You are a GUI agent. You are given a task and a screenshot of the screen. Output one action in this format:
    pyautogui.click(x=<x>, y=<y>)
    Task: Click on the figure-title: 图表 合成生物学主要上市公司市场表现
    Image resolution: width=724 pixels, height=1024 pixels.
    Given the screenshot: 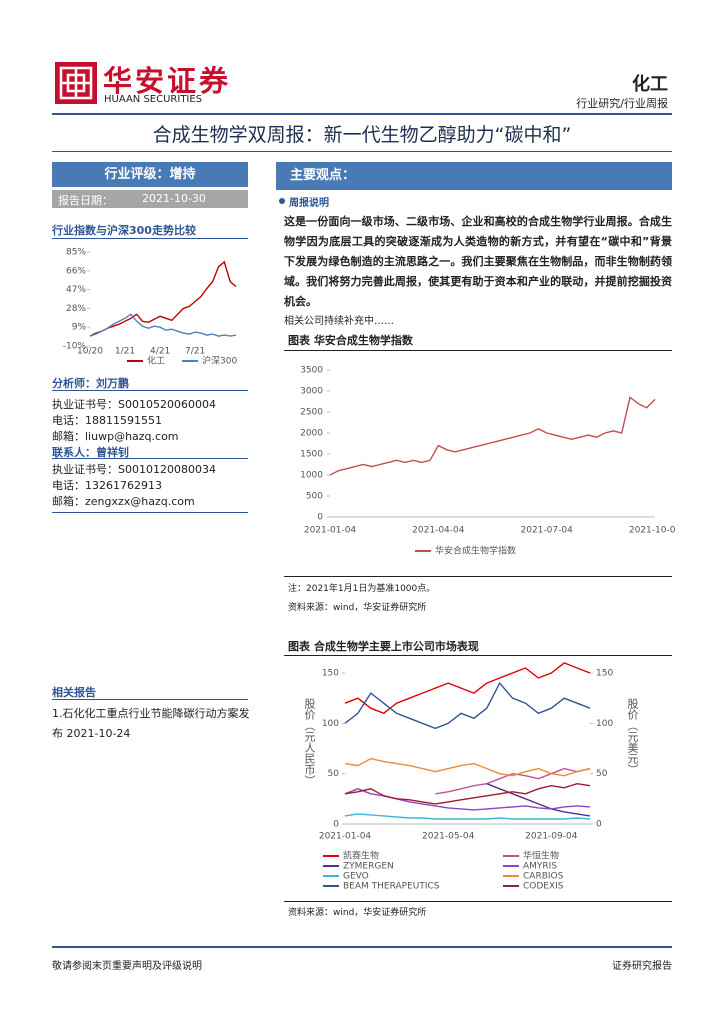 What is the action you would take?
    pyautogui.click(x=383, y=646)
    